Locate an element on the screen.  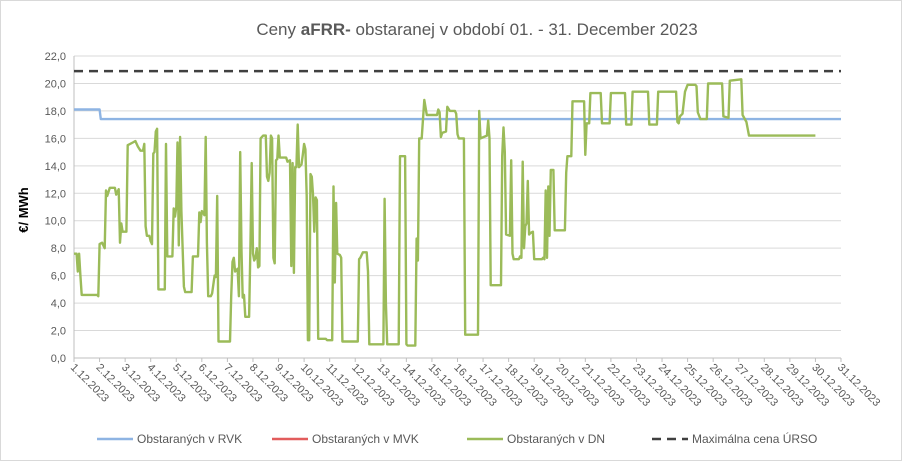
legend-label: Obstaraných v MVK is located at coordinates (365, 439).